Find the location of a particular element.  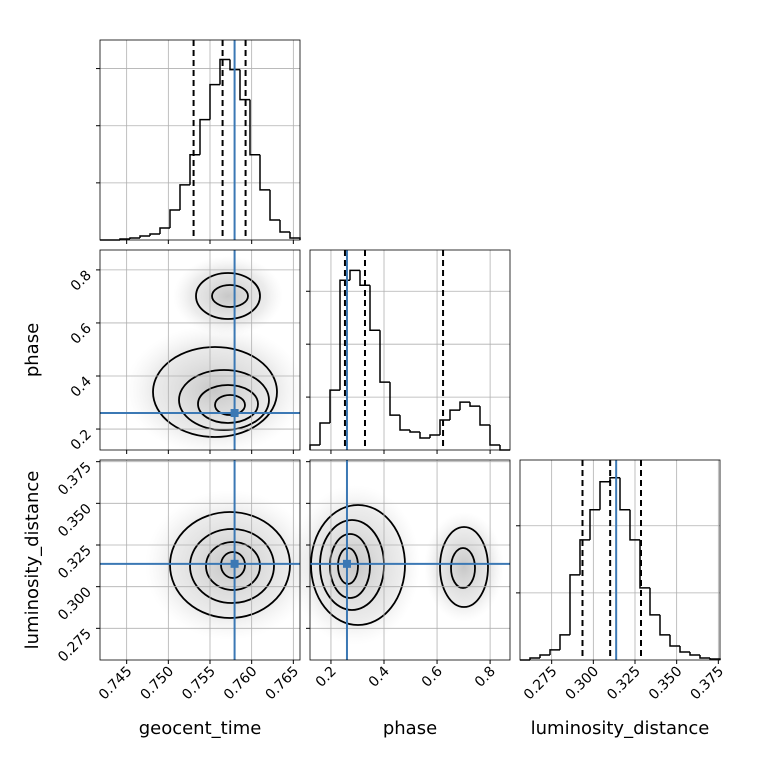

y-axis-label: luminosity_distance is located at coordinates (32, 560).